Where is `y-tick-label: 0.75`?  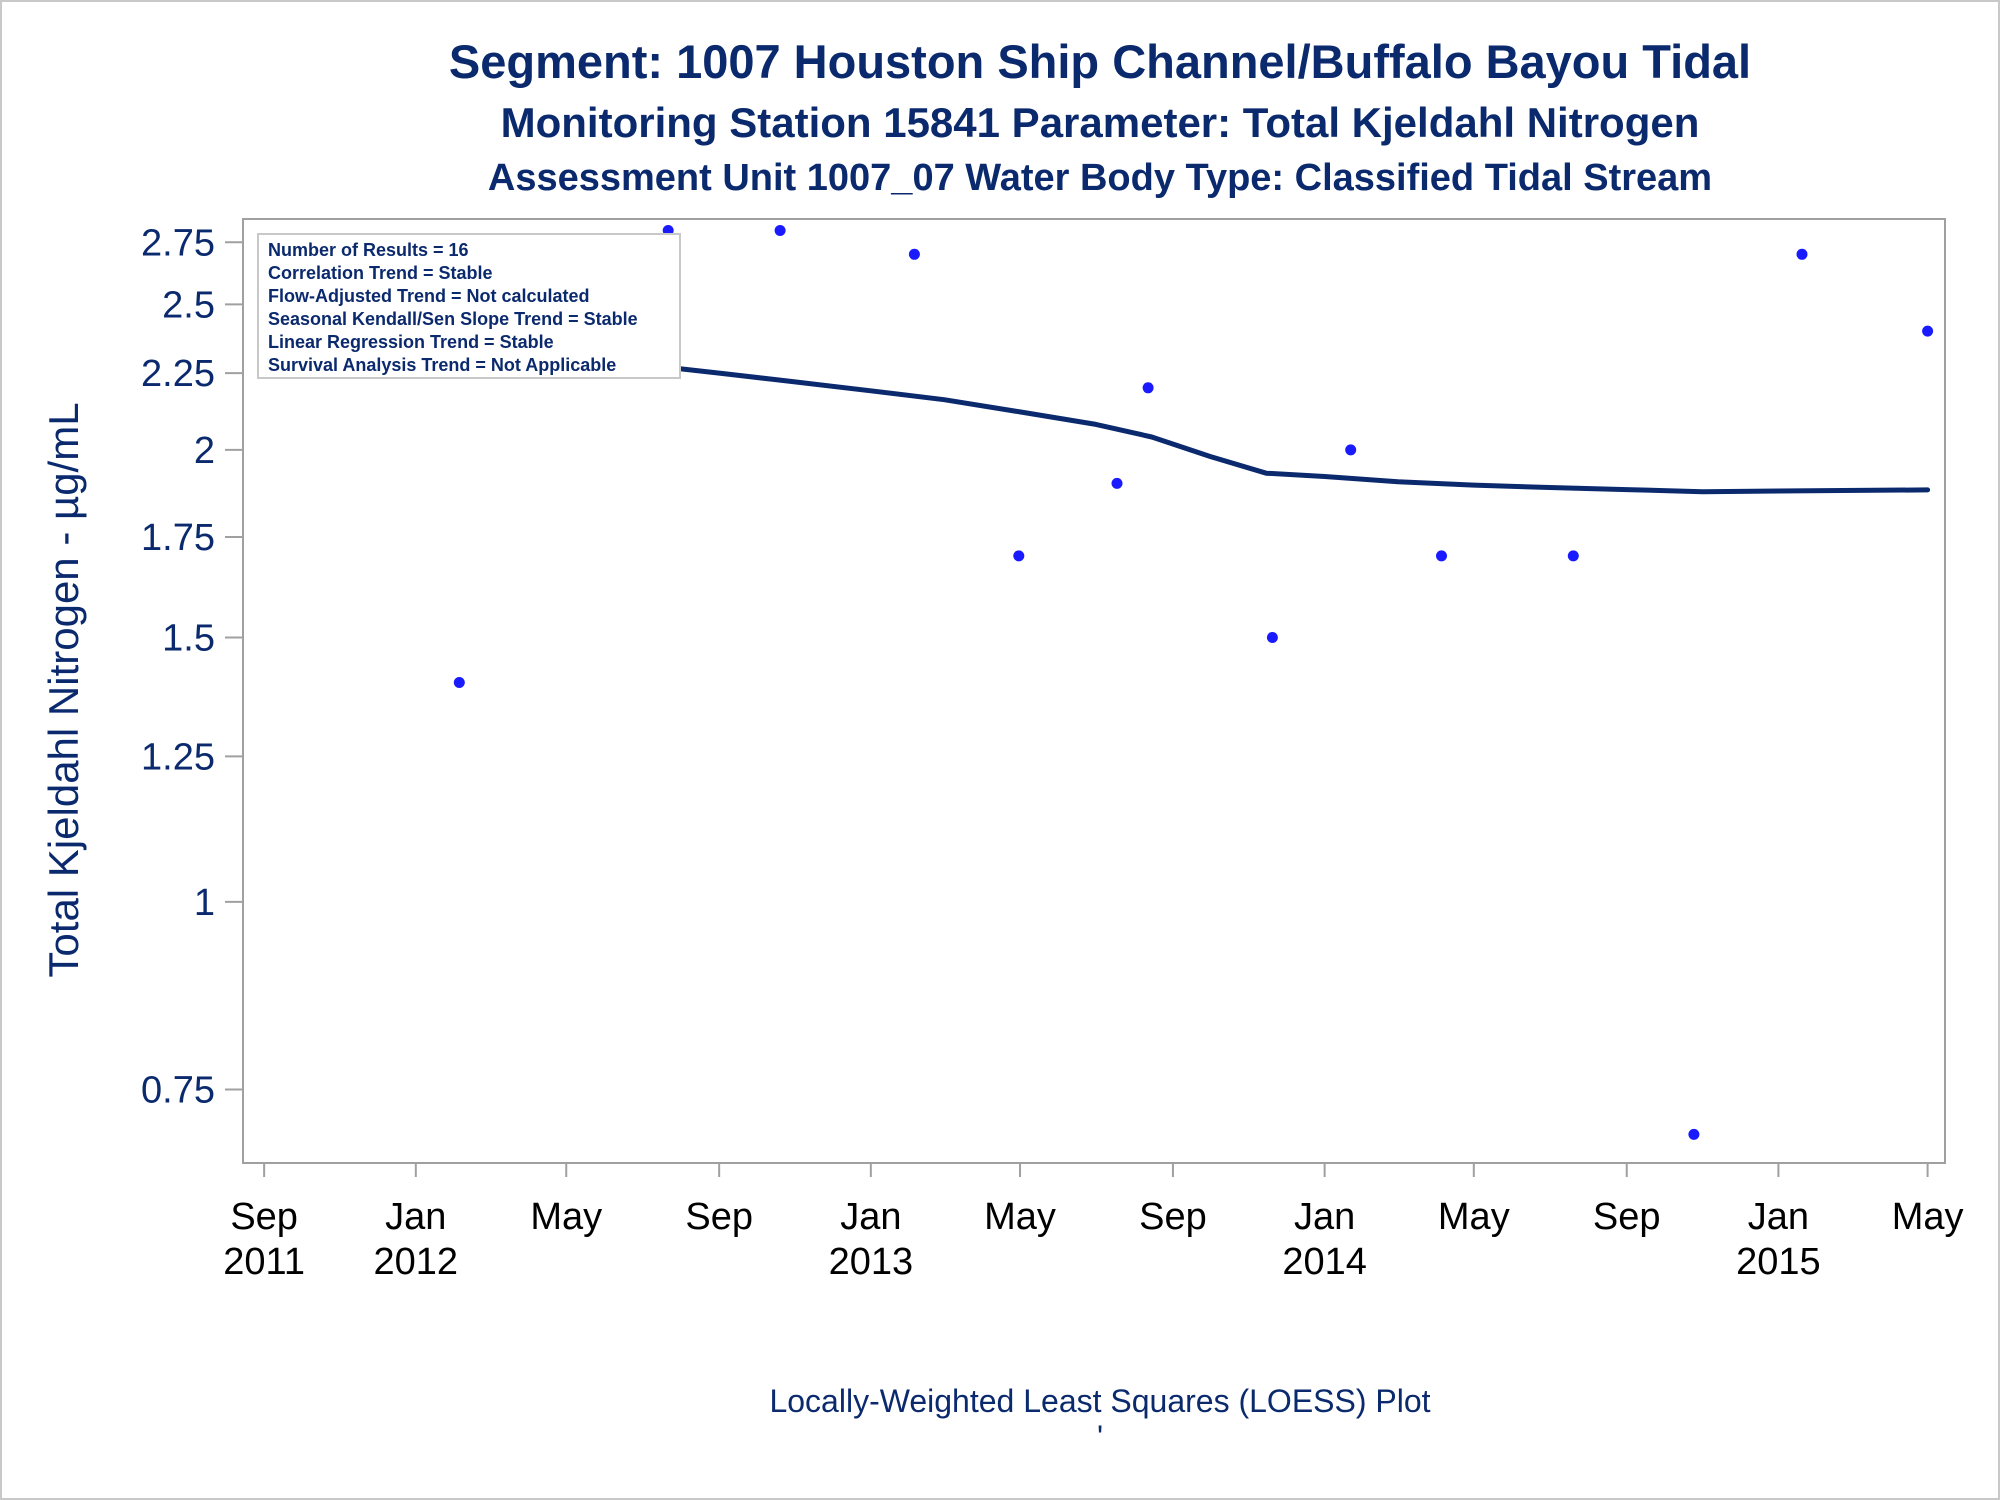
y-tick-label: 0.75 is located at coordinates (178, 1090).